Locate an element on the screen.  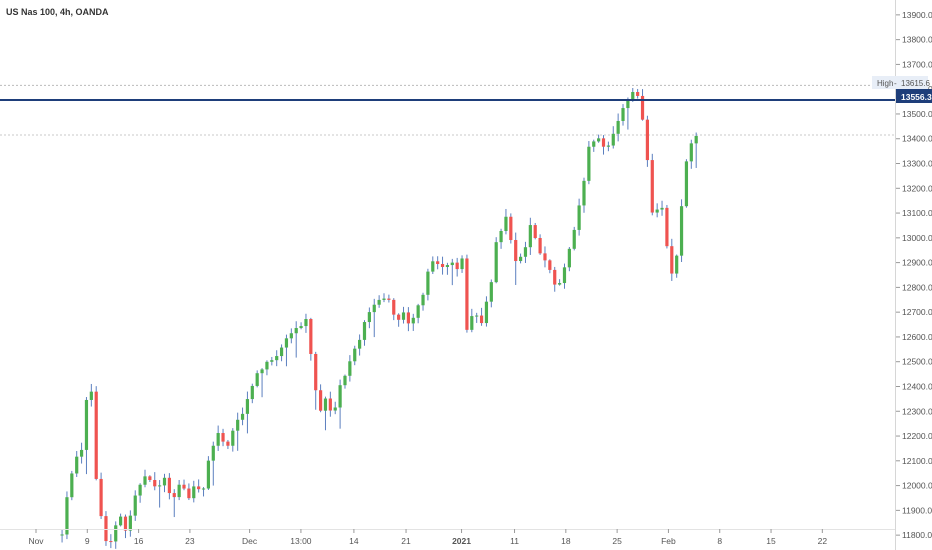
price-tick-label: 12400.0 is located at coordinates (917, 386).